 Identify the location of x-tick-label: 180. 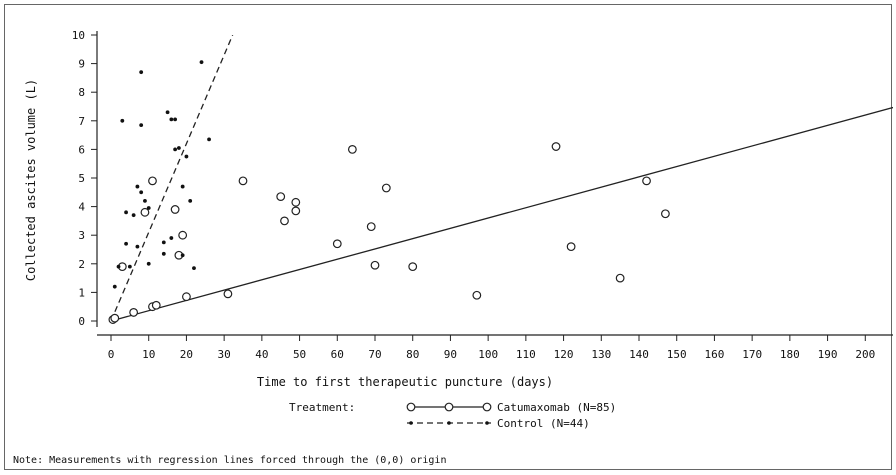
(790, 354).